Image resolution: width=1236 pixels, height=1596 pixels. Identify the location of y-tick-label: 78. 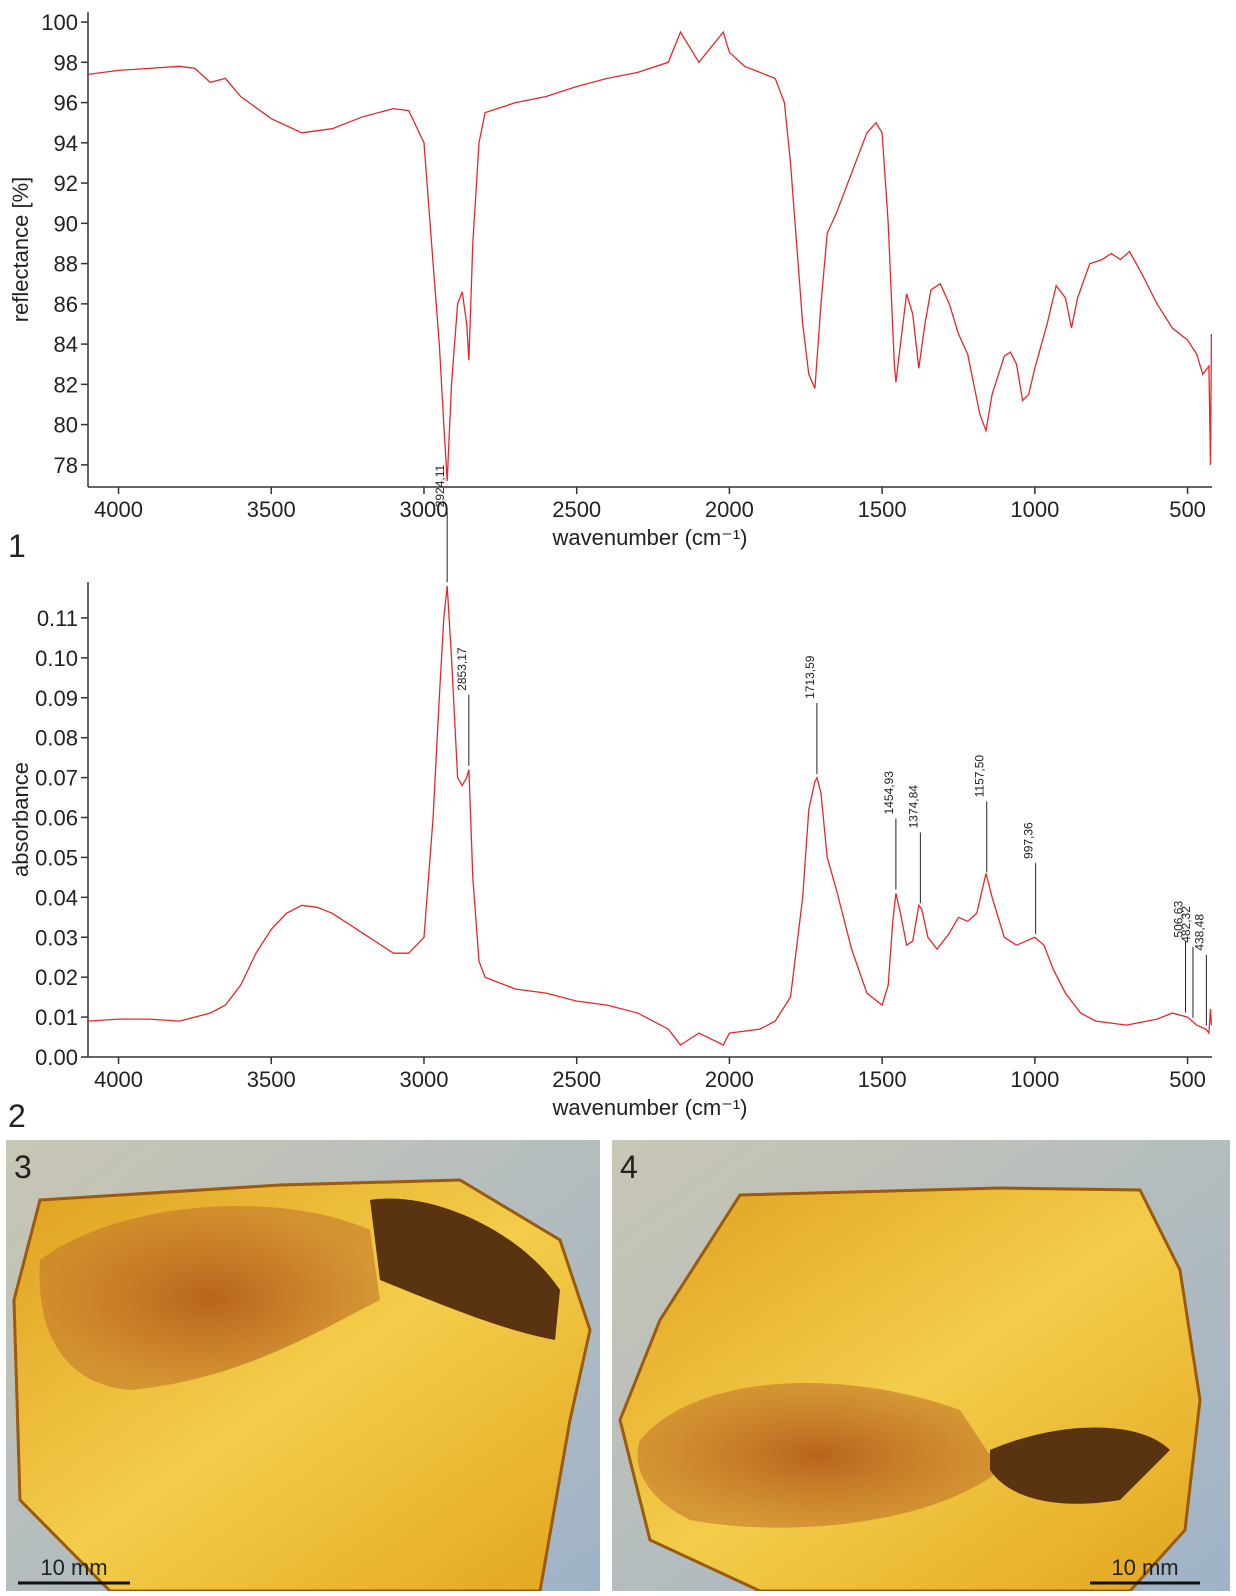
(66, 465).